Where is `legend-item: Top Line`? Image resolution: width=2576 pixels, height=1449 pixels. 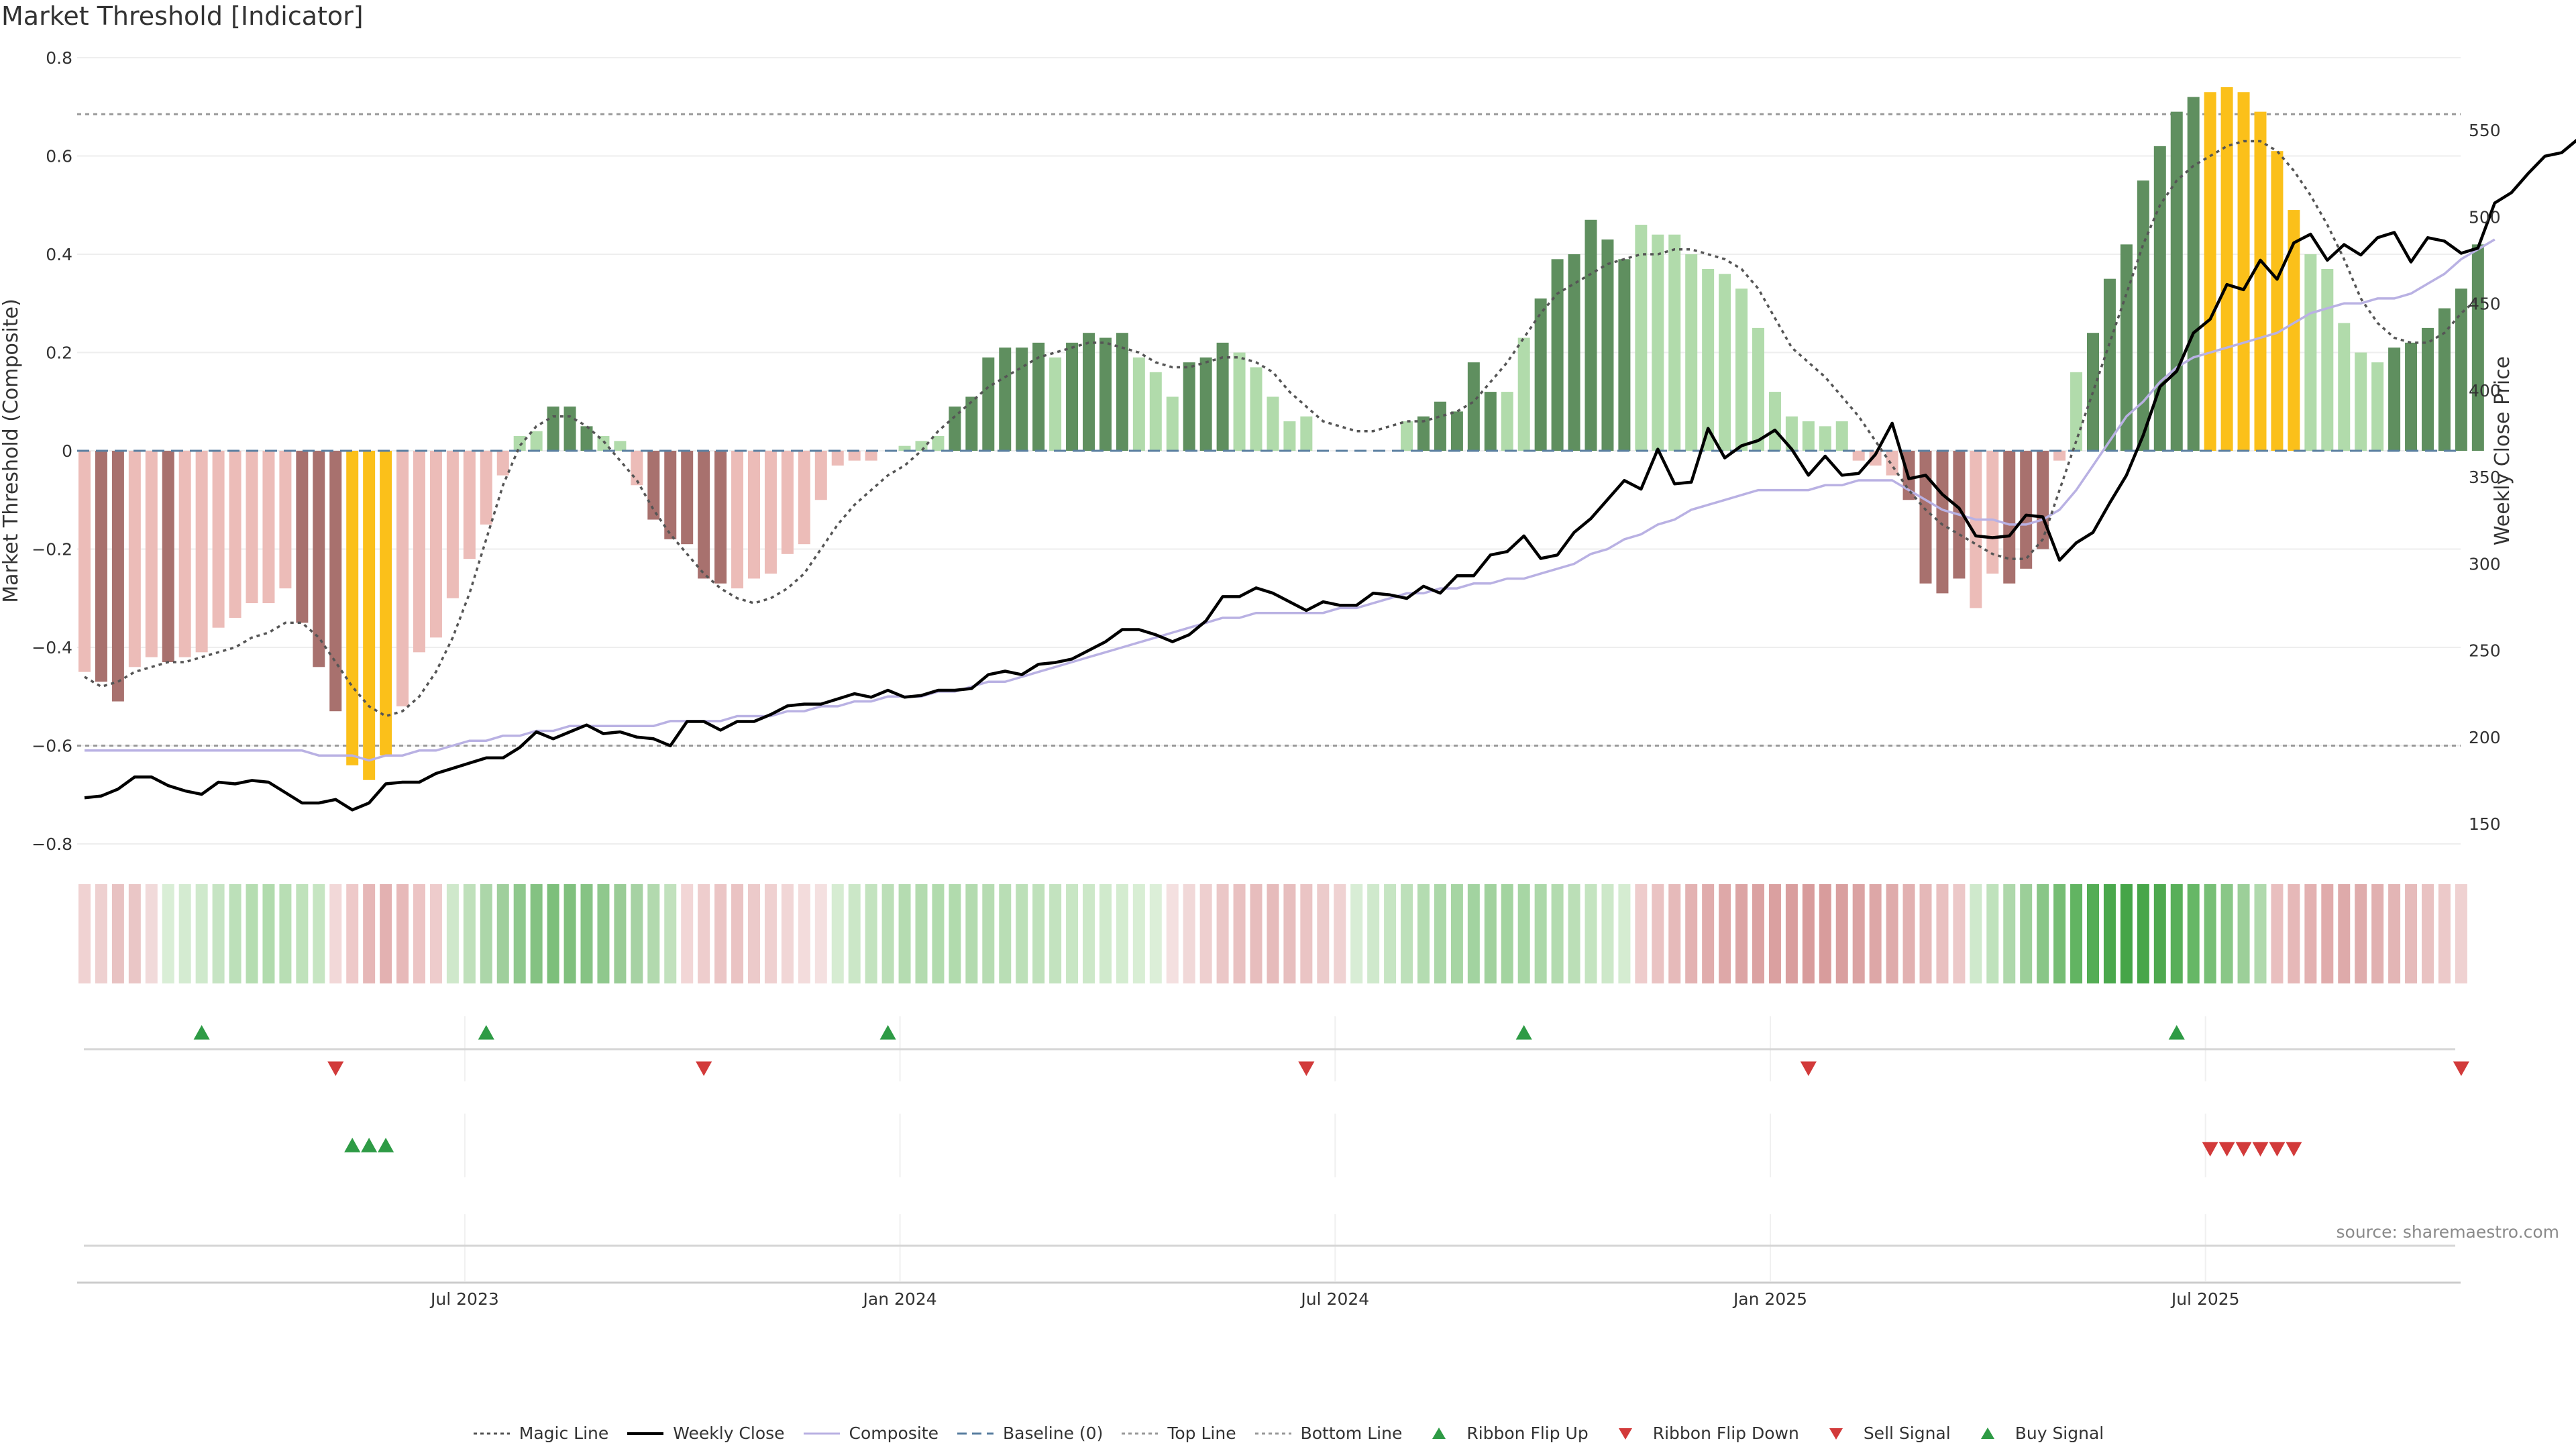
legend-item: Top Line is located at coordinates (1178, 1433).